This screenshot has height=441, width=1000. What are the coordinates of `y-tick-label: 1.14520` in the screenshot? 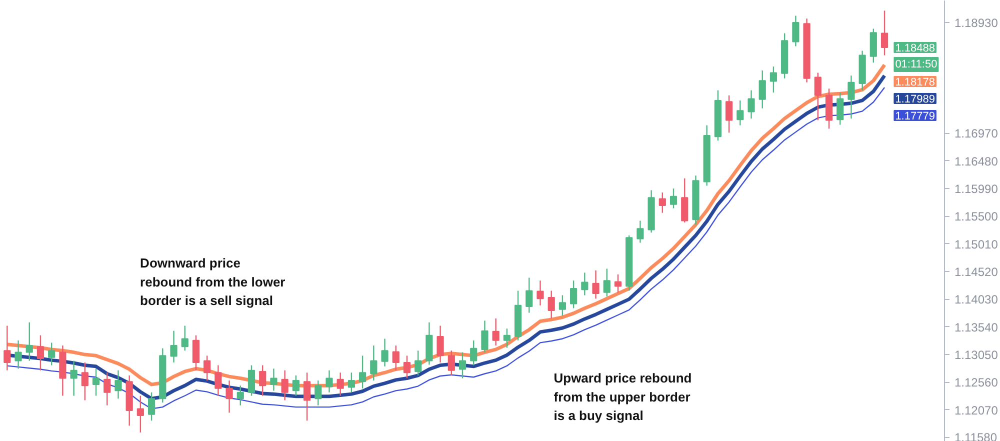 It's located at (976, 272).